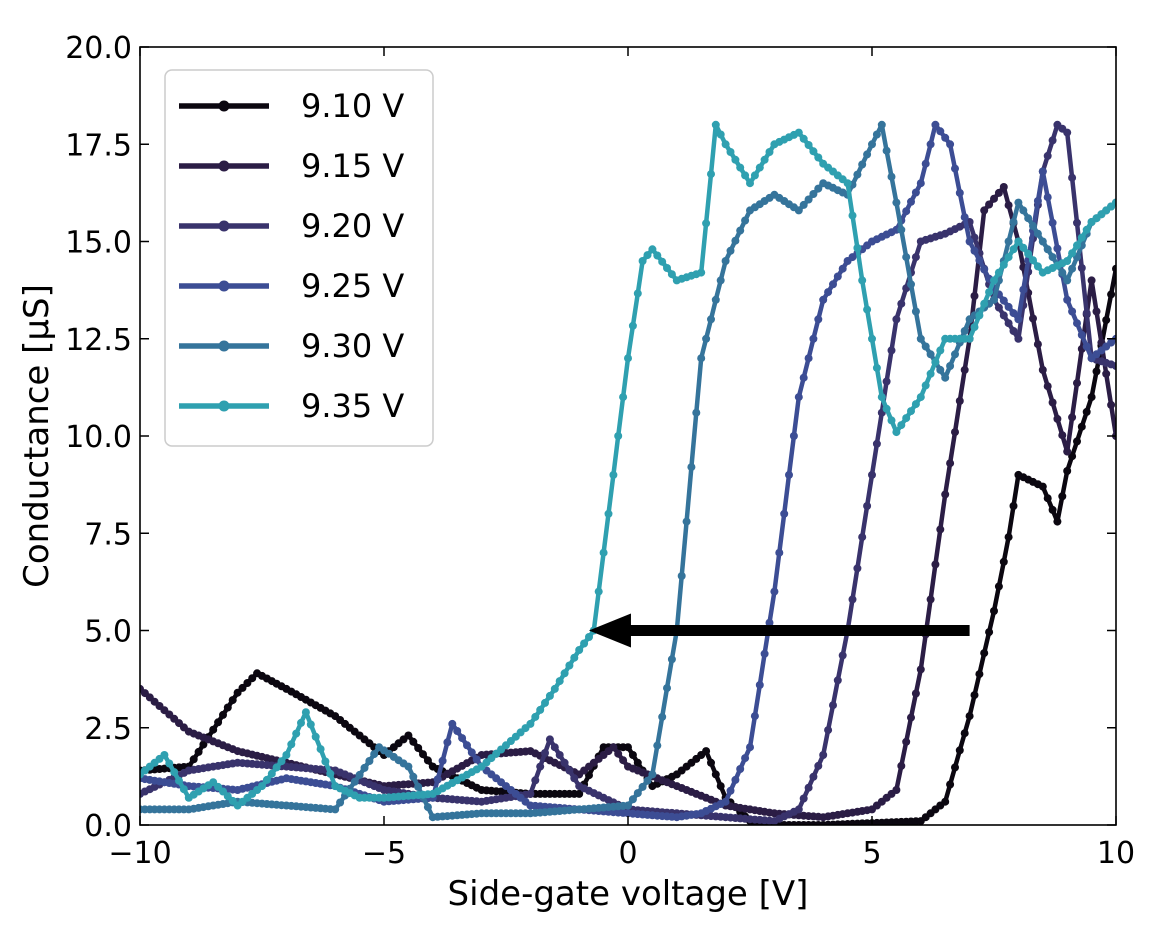 This screenshot has width=1163, height=943. I want to click on legend: 9.10 V 9.15 V 9.20 V 9.25 V 9.30 V 9.35 V, so click(299, 258).